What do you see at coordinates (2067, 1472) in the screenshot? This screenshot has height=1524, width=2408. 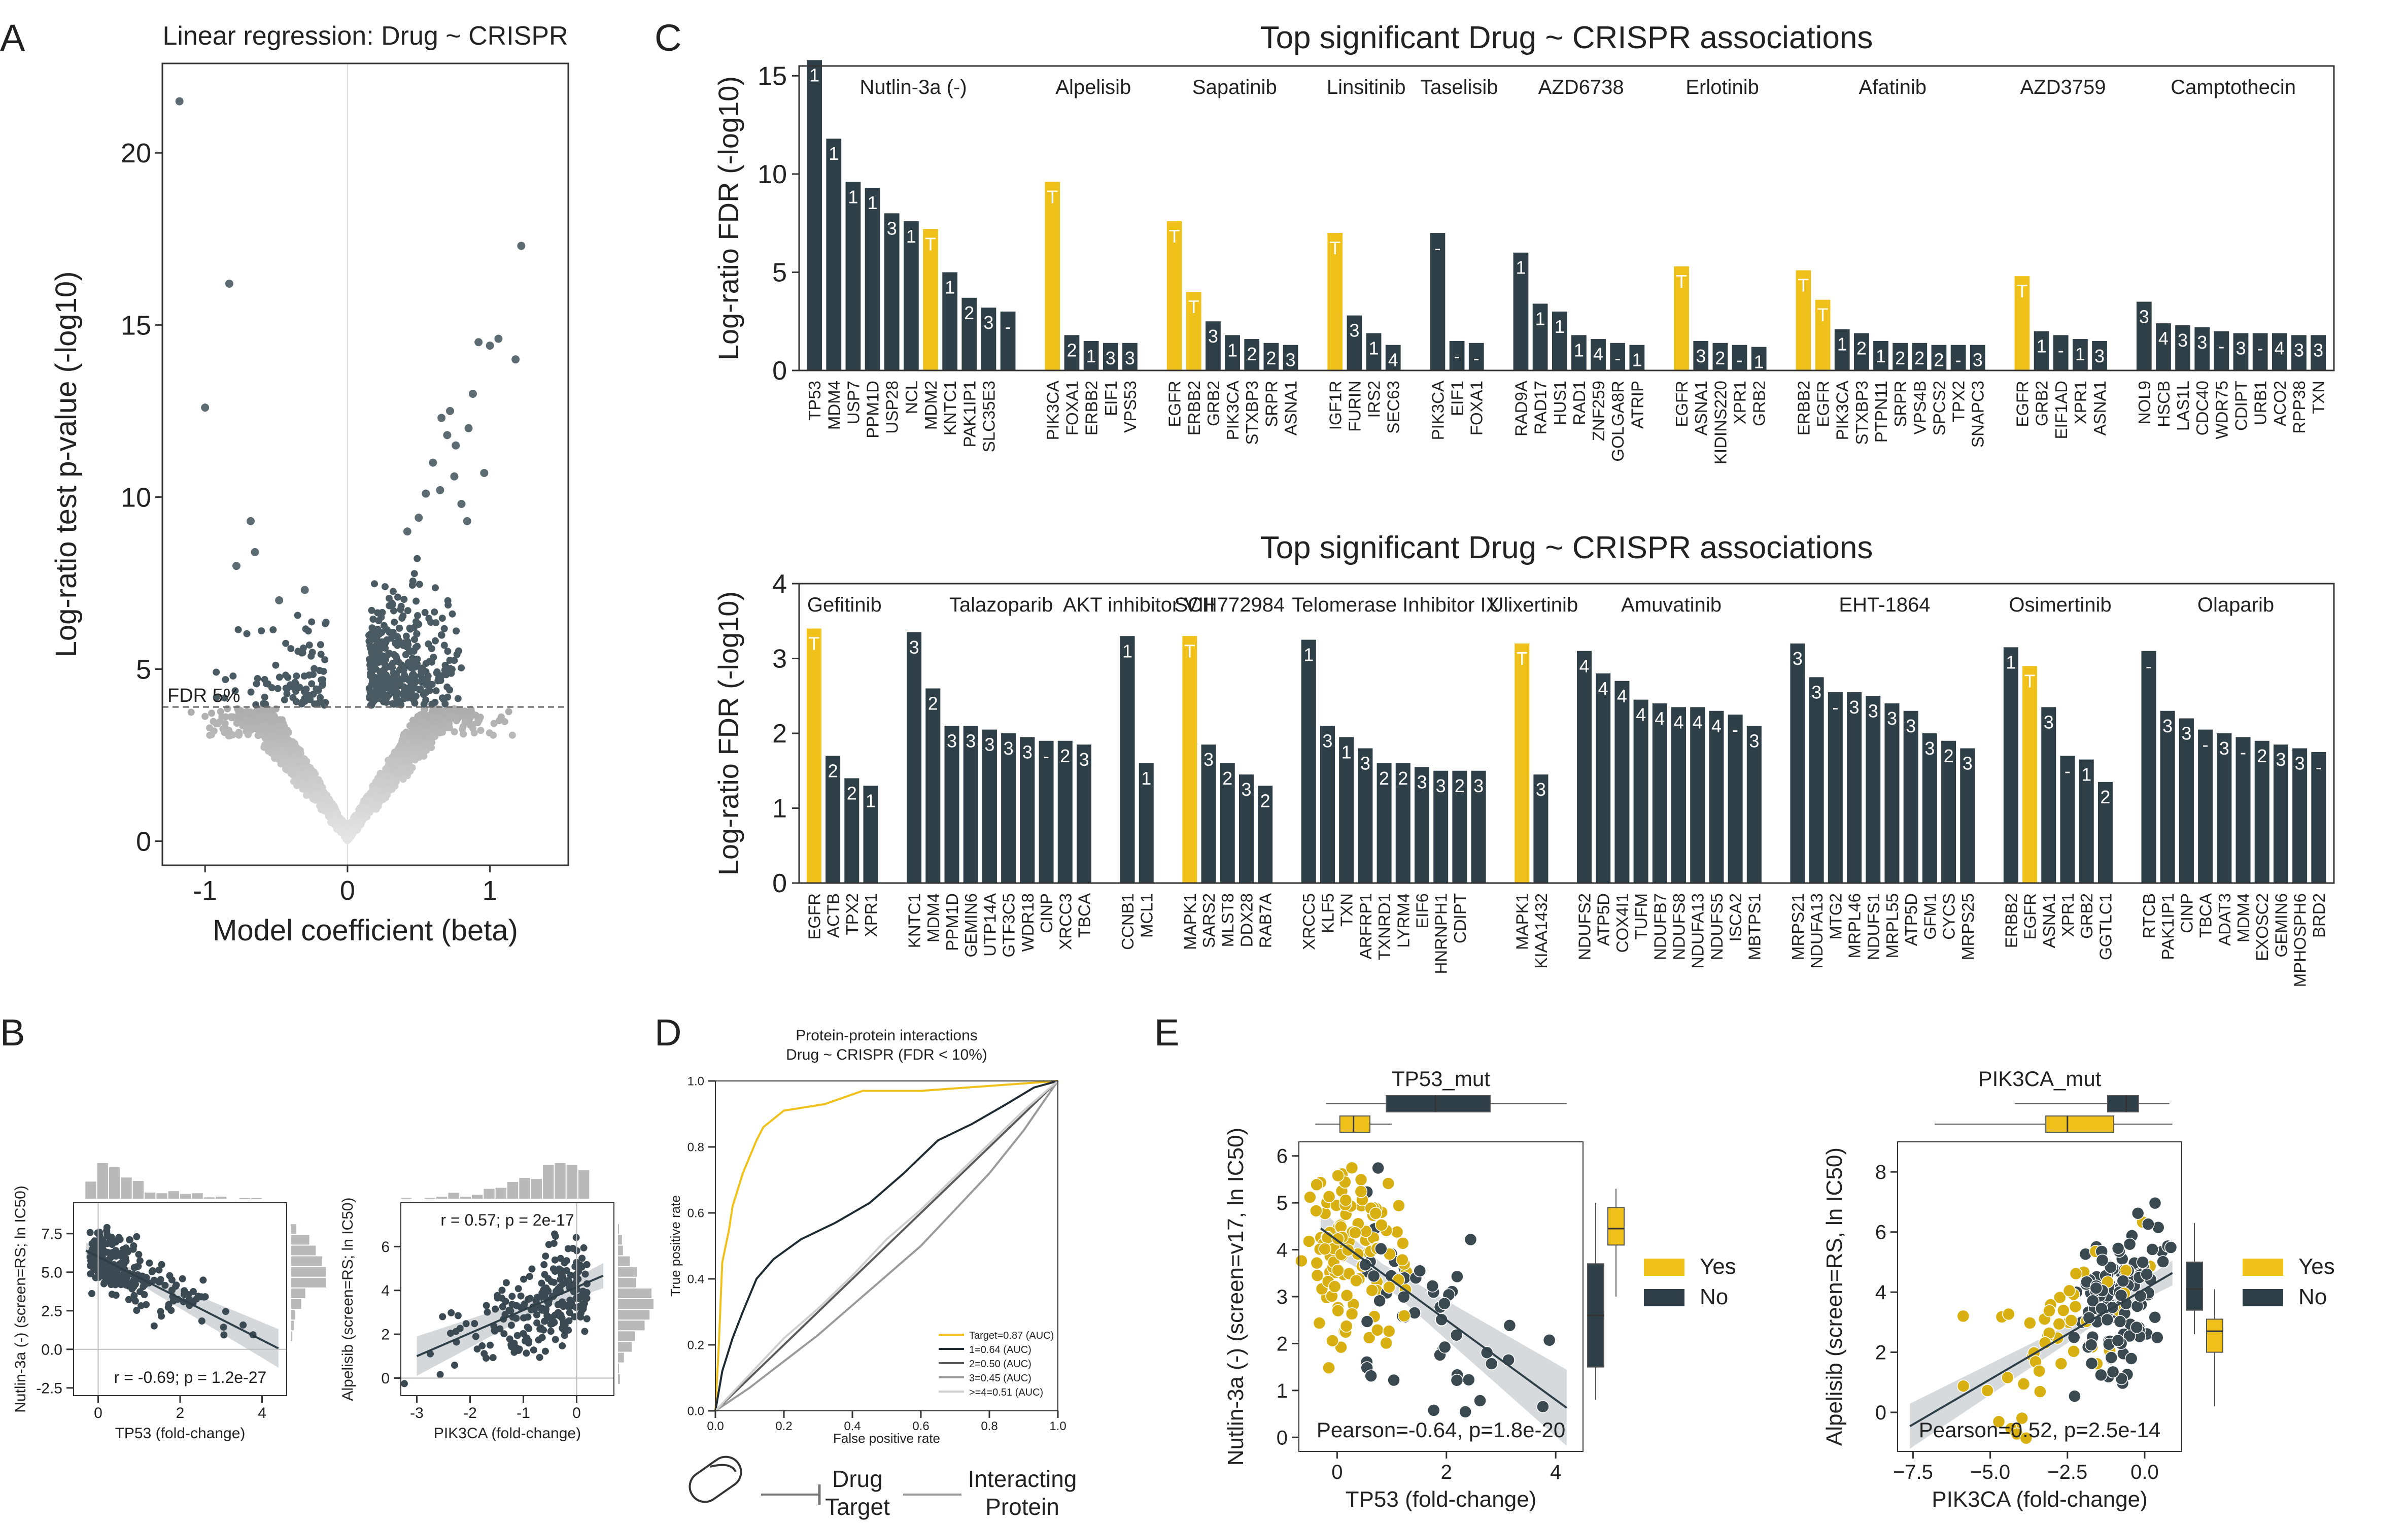 I see `x-tick-label: −2.5` at bounding box center [2067, 1472].